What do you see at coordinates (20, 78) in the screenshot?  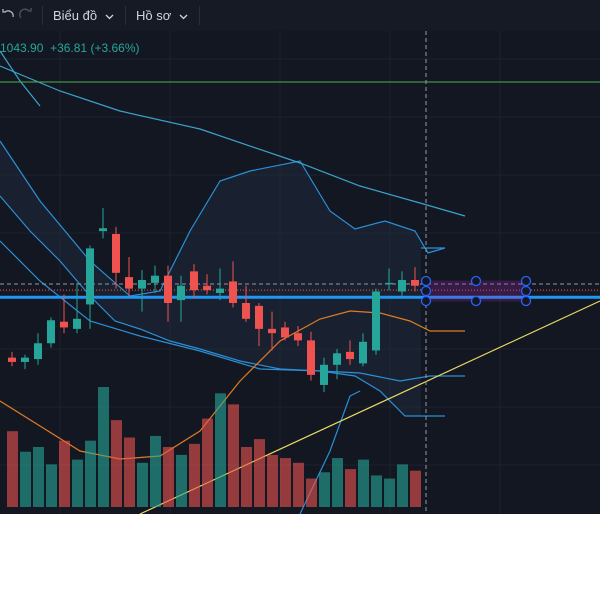 I see `ma-line-left` at bounding box center [20, 78].